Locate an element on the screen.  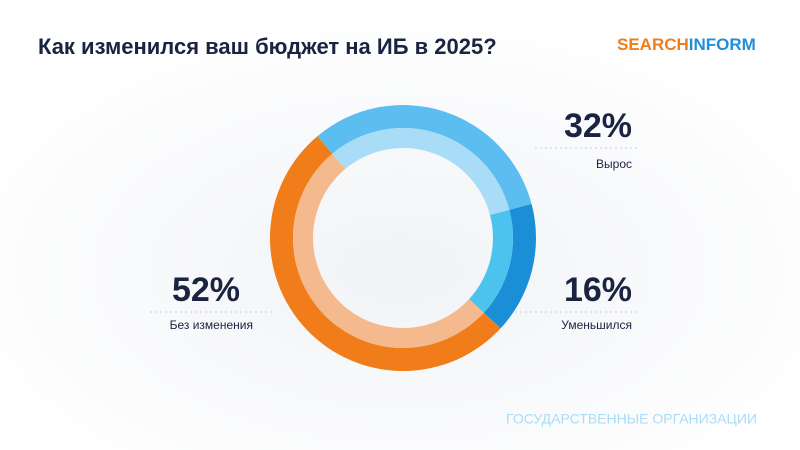
value-label: 52% is located at coordinates (206, 290).